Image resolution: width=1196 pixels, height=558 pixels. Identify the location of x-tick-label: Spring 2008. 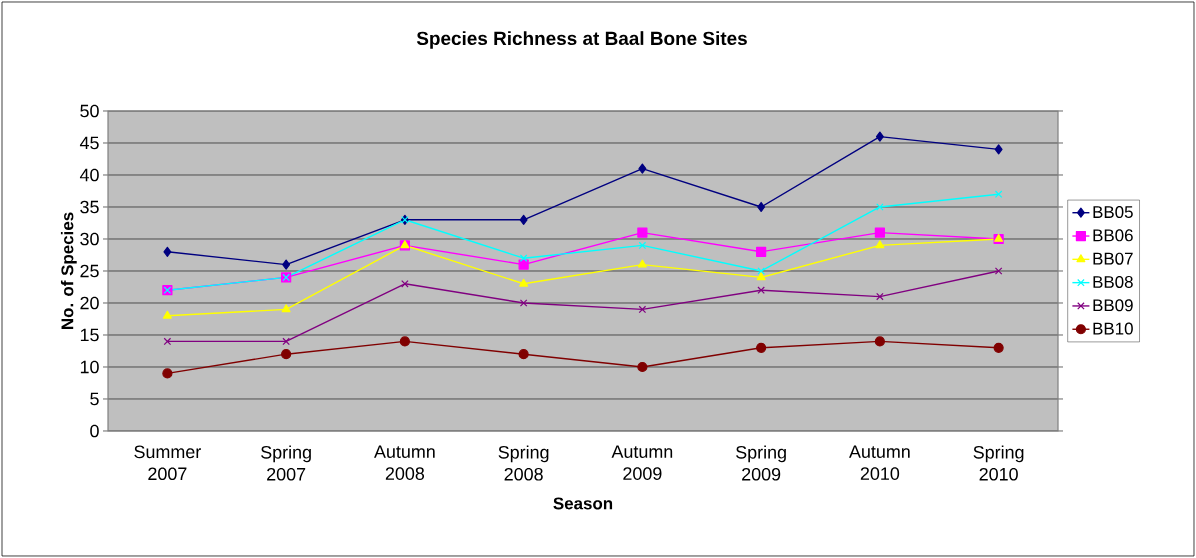
(523, 463).